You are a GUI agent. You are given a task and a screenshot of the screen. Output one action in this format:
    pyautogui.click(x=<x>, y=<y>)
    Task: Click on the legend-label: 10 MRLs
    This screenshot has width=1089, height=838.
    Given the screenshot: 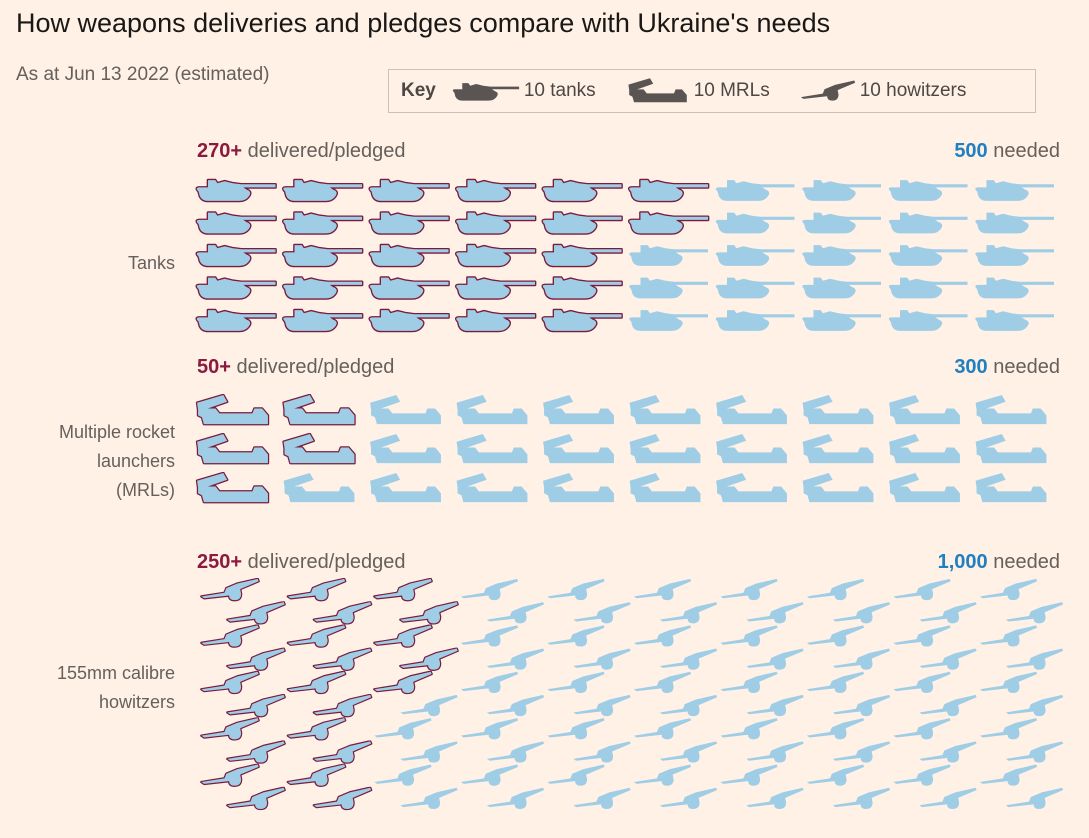 What is the action you would take?
    pyautogui.click(x=731, y=90)
    